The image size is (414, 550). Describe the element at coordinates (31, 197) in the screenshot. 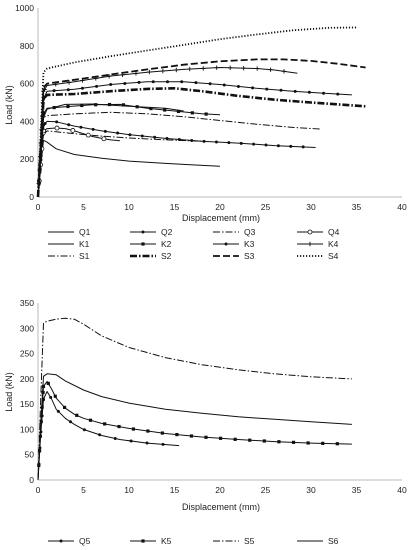

I see `y-tick-label: 0` at that location.